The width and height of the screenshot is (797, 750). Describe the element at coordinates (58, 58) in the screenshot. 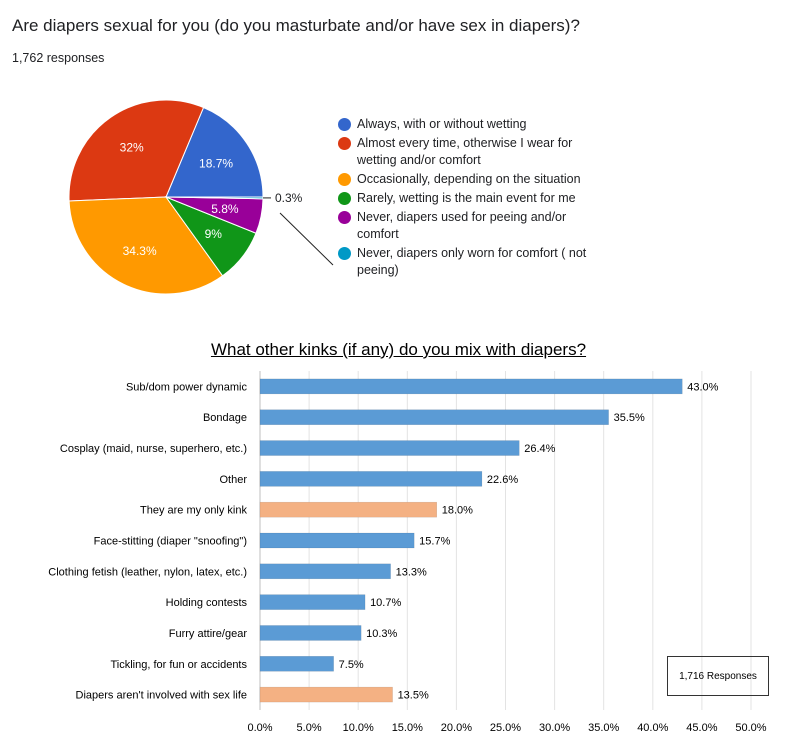

I see `response-count: 1,762 responses` at that location.